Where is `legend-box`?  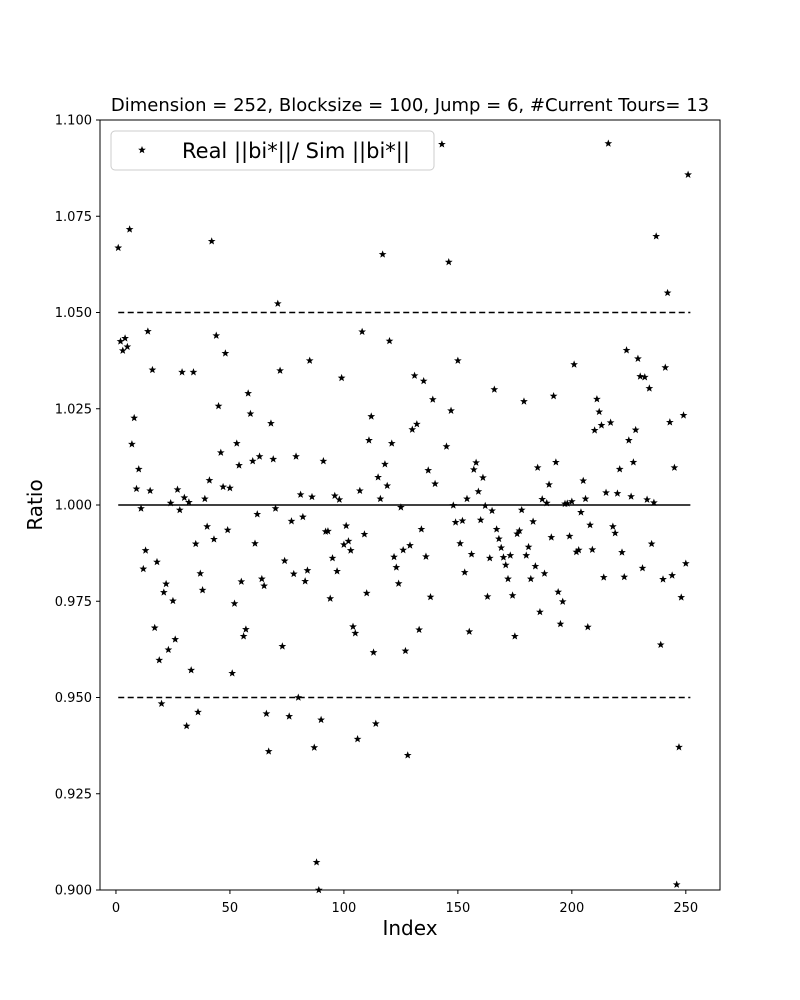 legend-box is located at coordinates (272, 150).